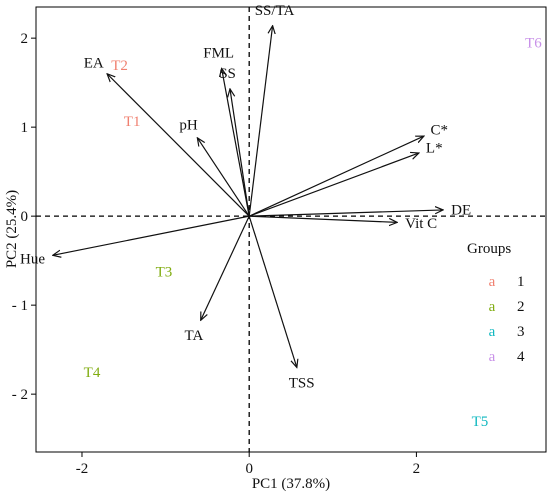 The width and height of the screenshot is (550, 500). Describe the element at coordinates (421, 224) in the screenshot. I see `loading-label-vit-c: Vit C` at that location.